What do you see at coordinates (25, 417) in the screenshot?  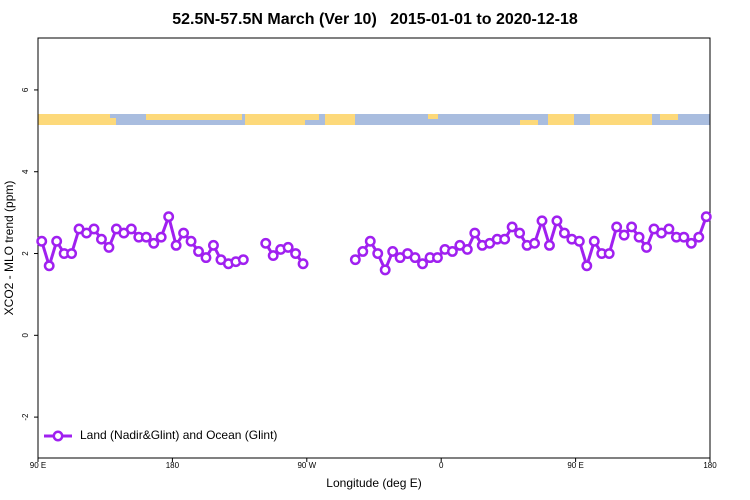 I see `y-tick-label: -2` at bounding box center [25, 417].